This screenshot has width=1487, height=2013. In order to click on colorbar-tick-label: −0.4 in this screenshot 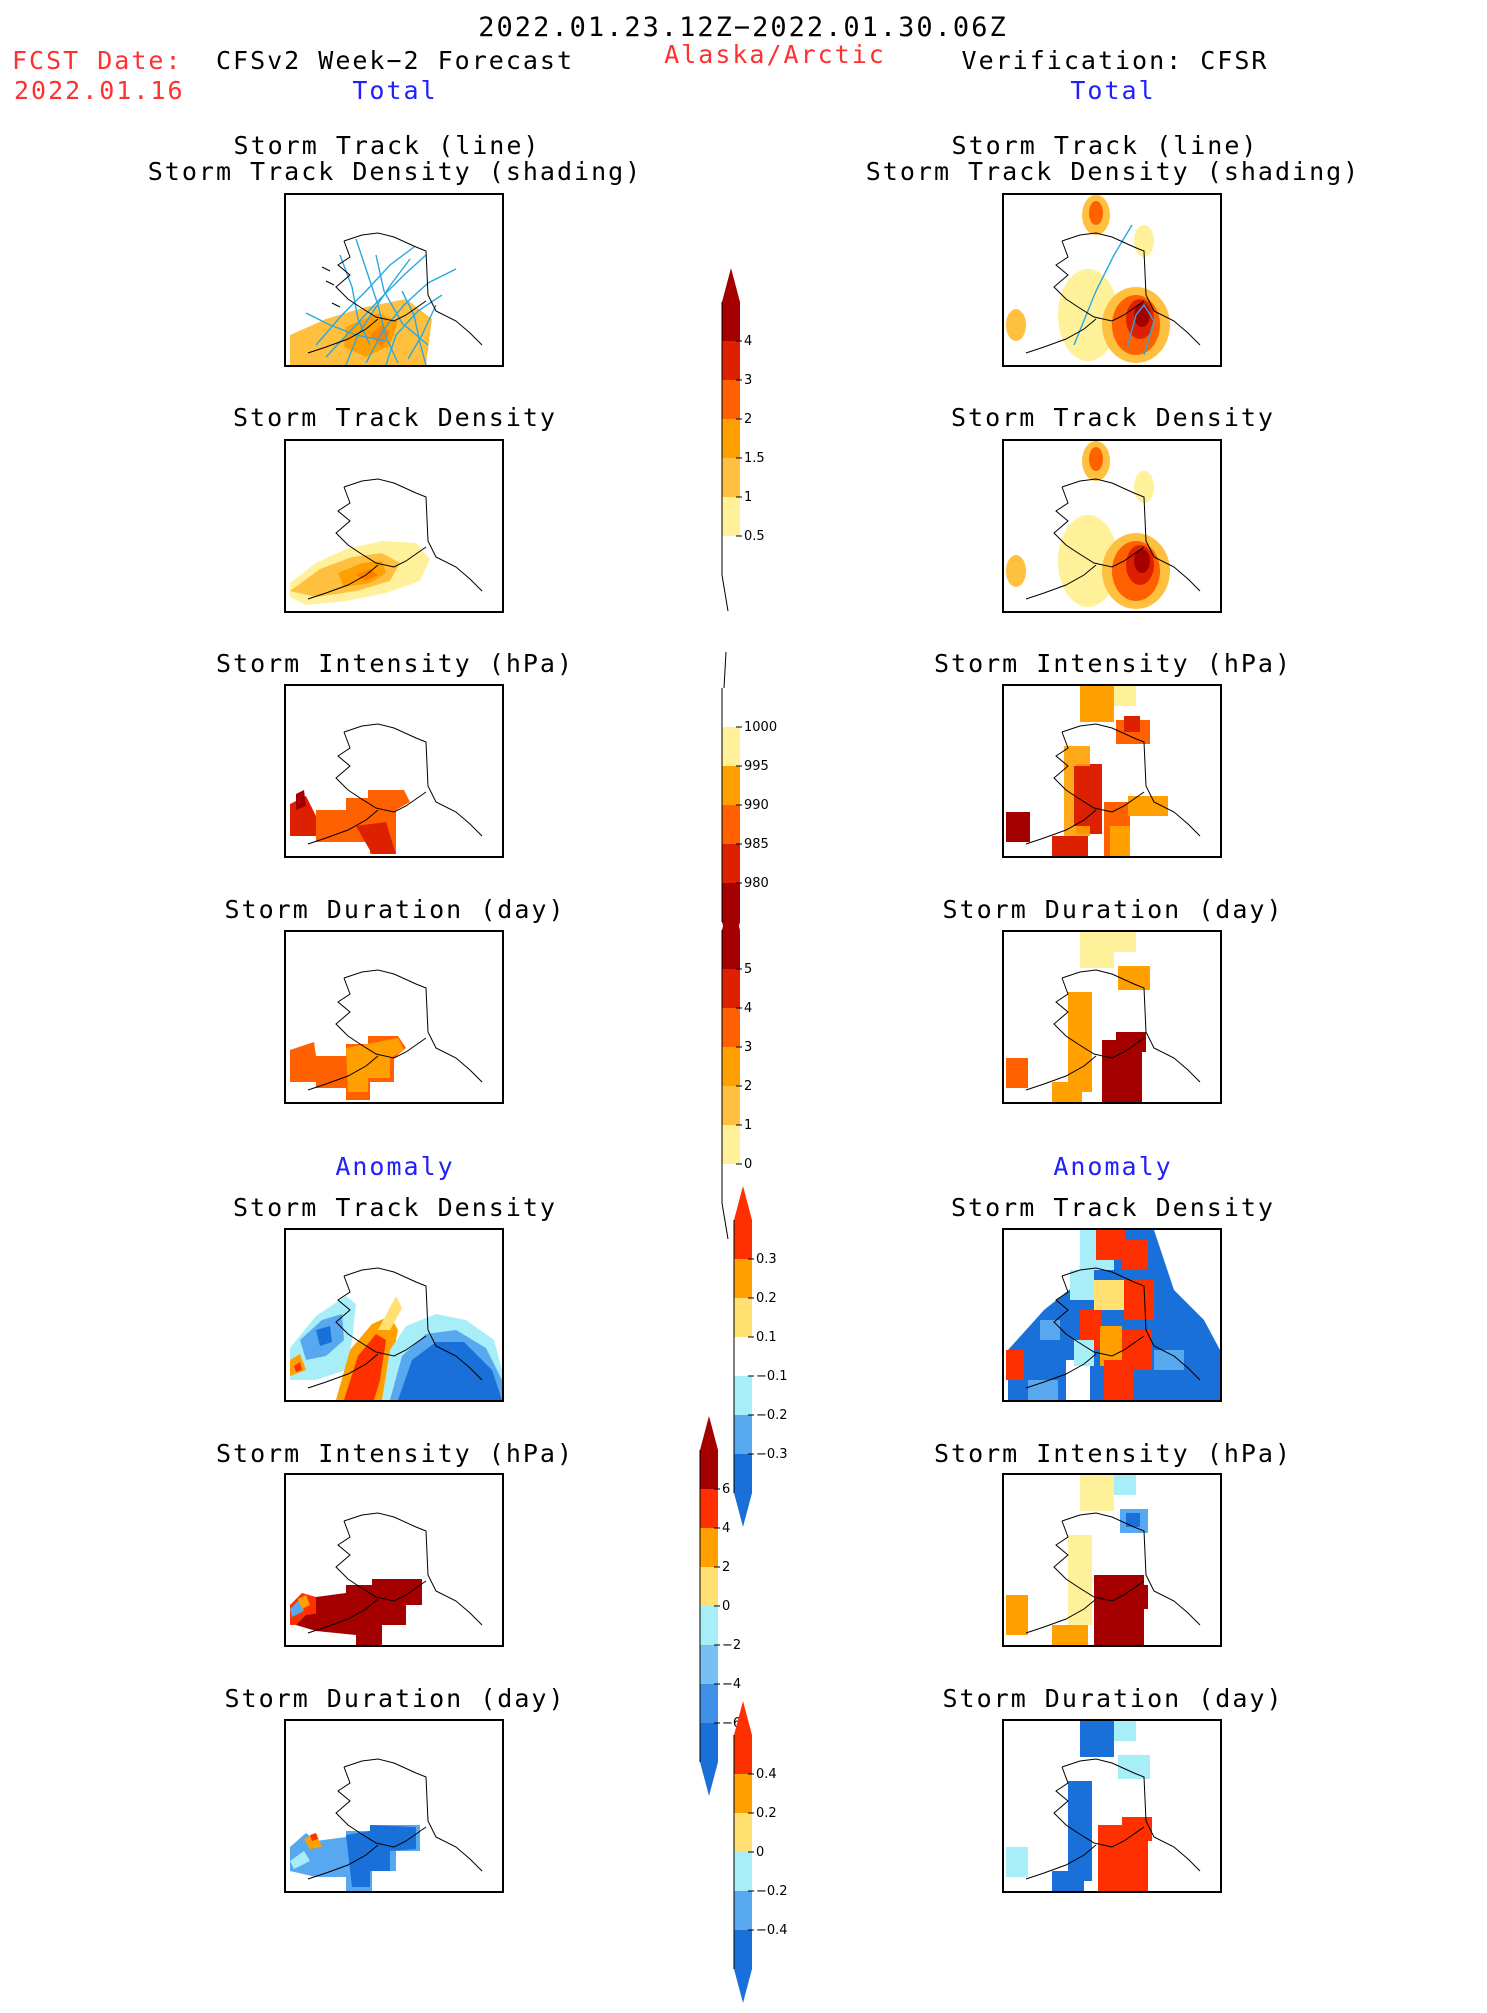, I will do `click(772, 1930)`.